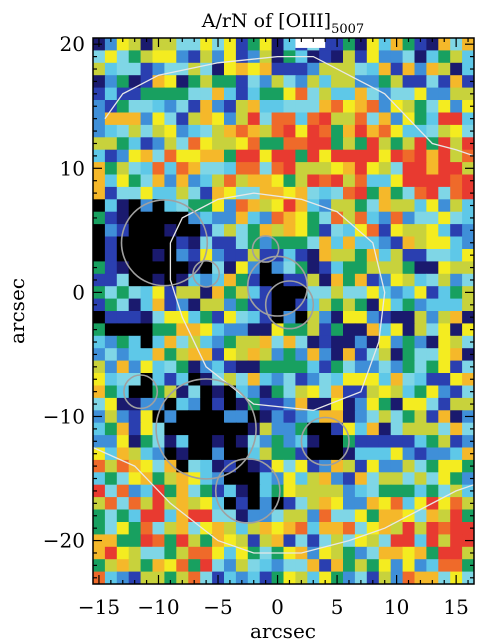  What do you see at coordinates (206, 273) in the screenshot?
I see `region-circle` at bounding box center [206, 273].